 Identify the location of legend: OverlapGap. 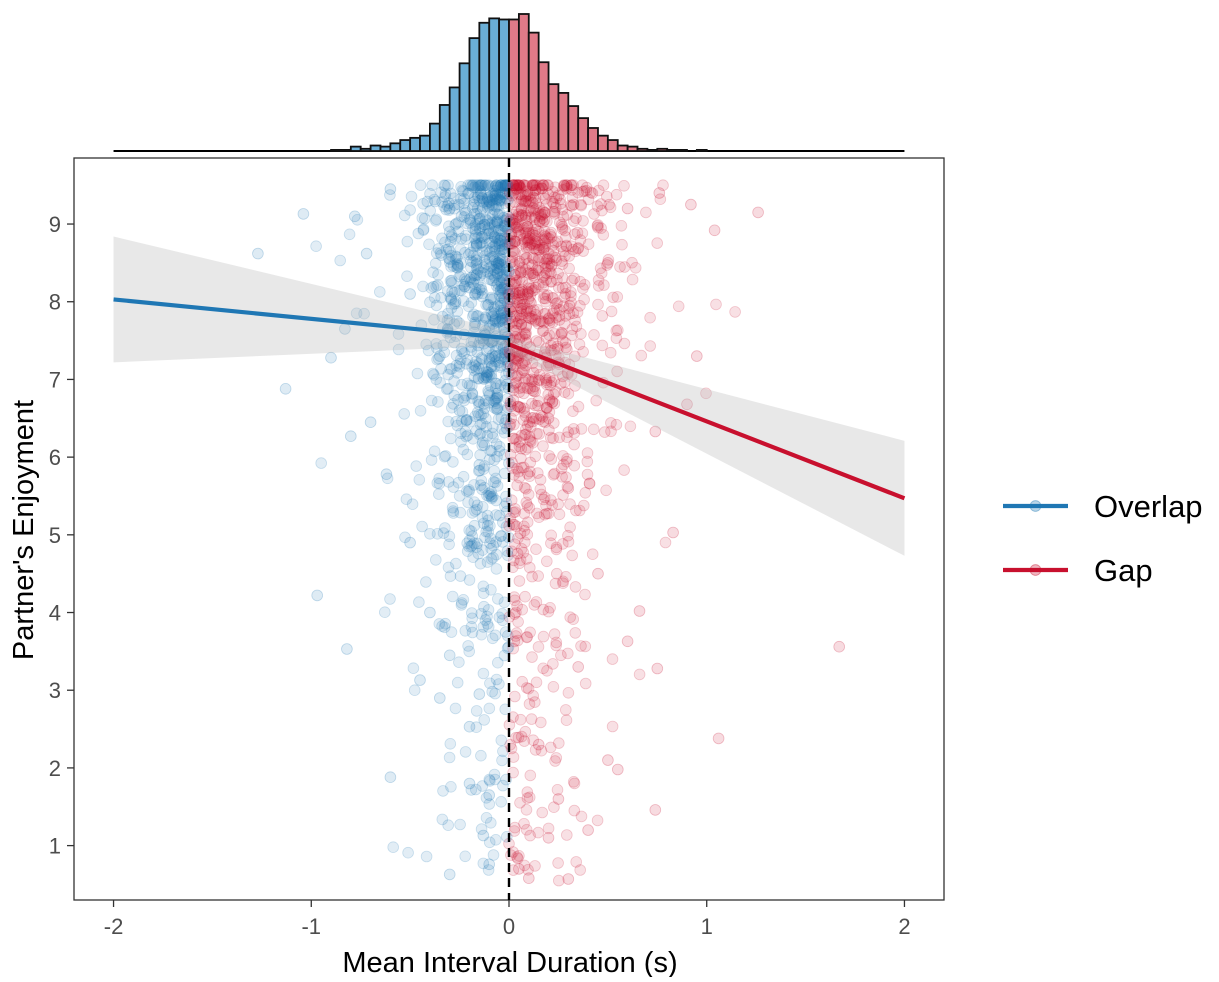
(1103, 538).